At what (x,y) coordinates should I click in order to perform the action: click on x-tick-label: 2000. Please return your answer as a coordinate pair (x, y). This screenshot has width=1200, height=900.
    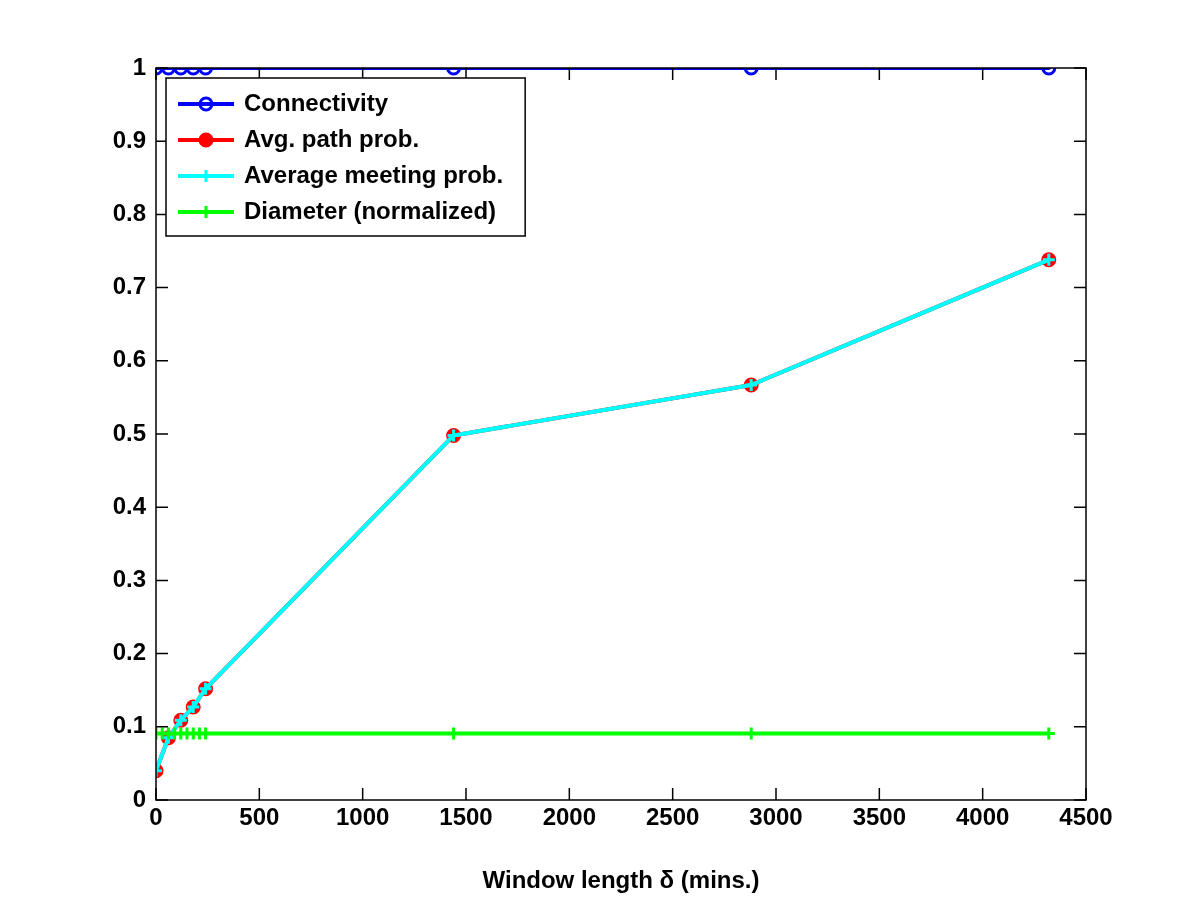
    Looking at the image, I should click on (569, 817).